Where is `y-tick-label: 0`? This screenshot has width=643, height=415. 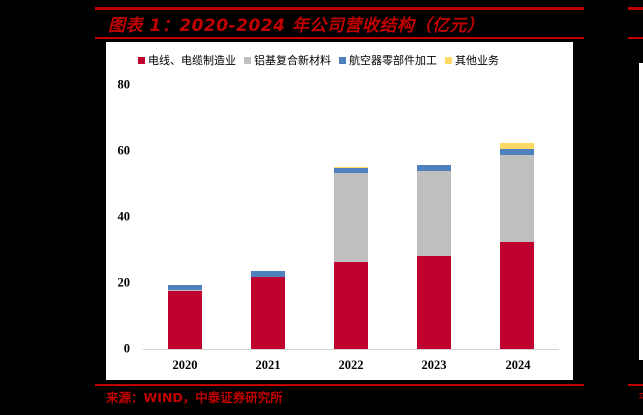
y-tick-label: 0 is located at coordinates (126, 348).